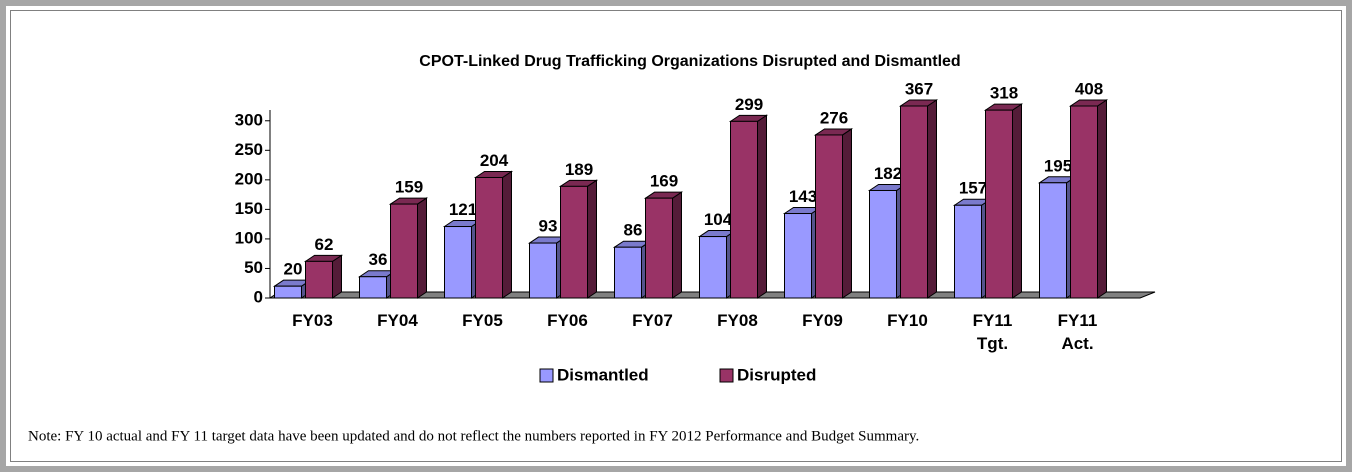 This screenshot has width=1352, height=472. What do you see at coordinates (888, 173) in the screenshot?
I see `data-label: 182` at bounding box center [888, 173].